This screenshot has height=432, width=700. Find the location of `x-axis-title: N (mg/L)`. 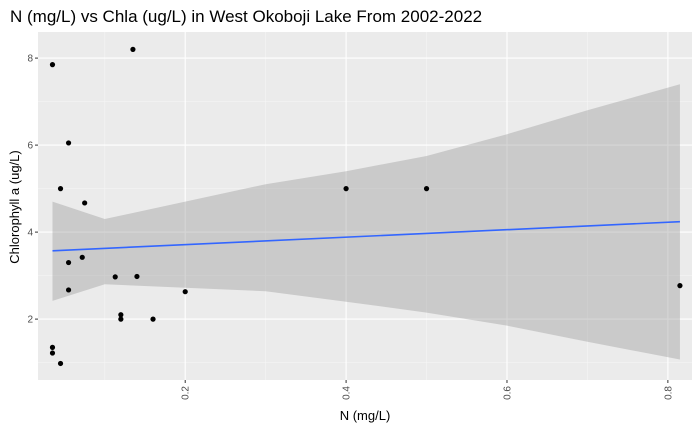

x-axis-title: N (mg/L) is located at coordinates (365, 415).